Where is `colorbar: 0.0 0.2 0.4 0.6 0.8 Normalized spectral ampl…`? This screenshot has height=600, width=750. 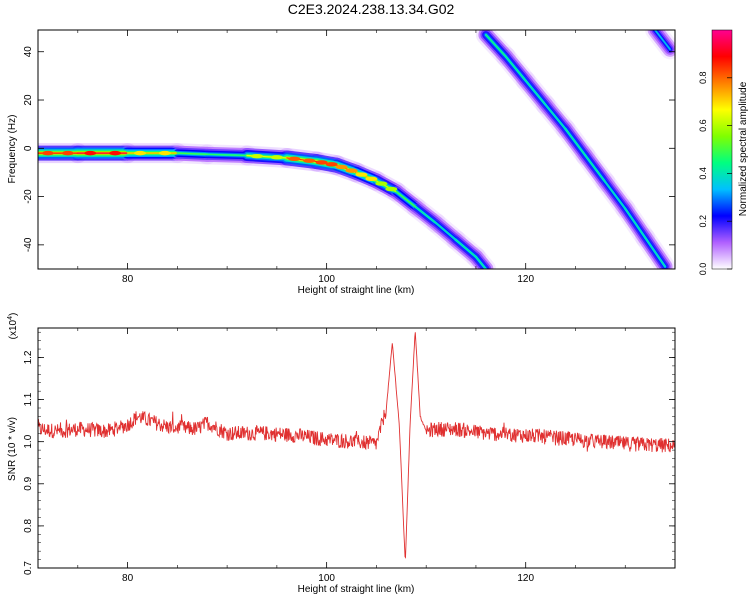 colorbar: 0.0 0.2 0.4 0.6 0.8 Normalized spectral ampl… is located at coordinates (723, 152).